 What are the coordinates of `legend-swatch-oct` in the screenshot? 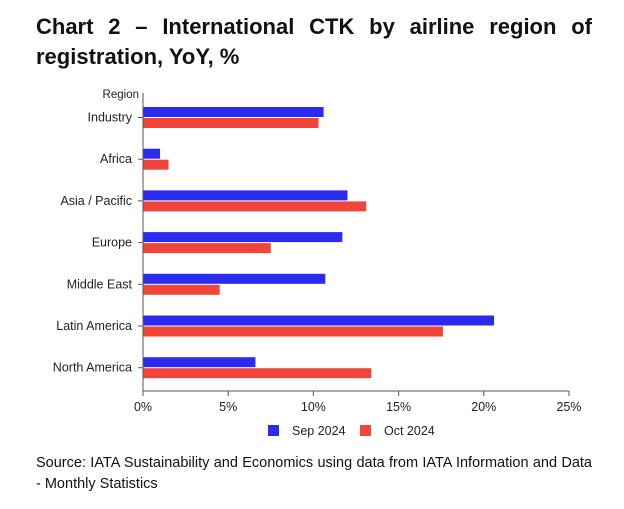 It's located at (365, 430).